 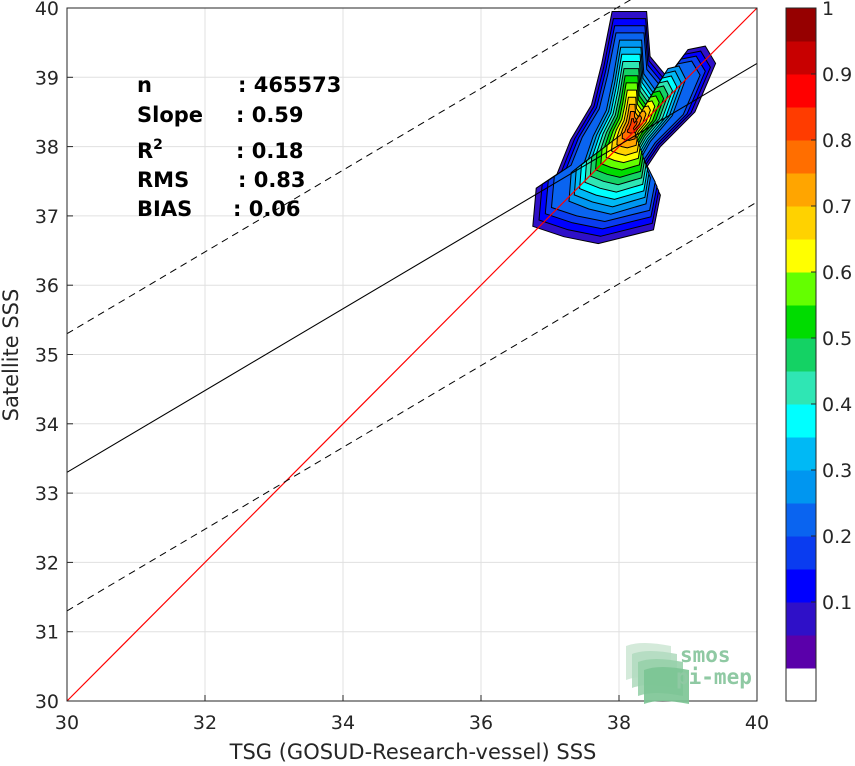 What do you see at coordinates (837, 405) in the screenshot?
I see `colorbar-tick-label: 0.4` at bounding box center [837, 405].